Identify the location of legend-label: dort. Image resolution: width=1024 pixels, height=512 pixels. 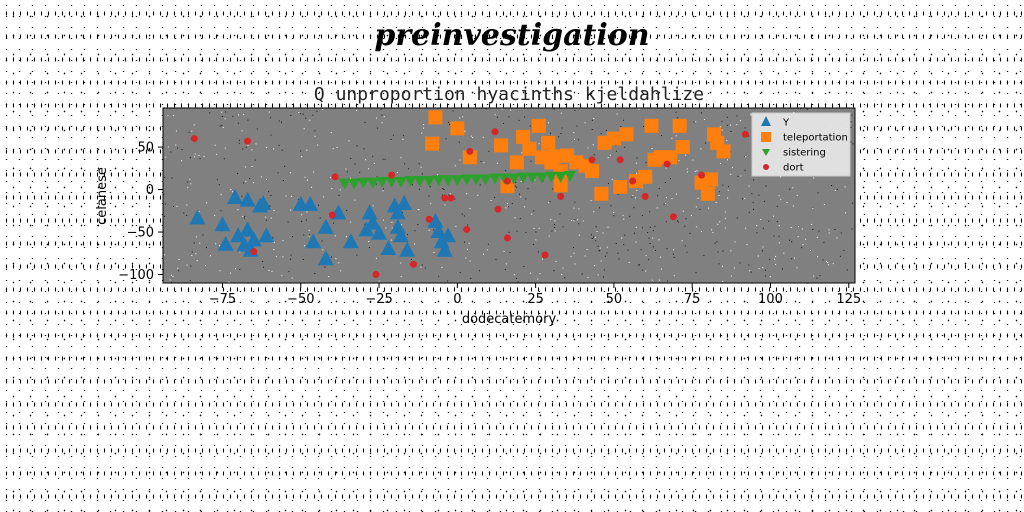
(793, 168).